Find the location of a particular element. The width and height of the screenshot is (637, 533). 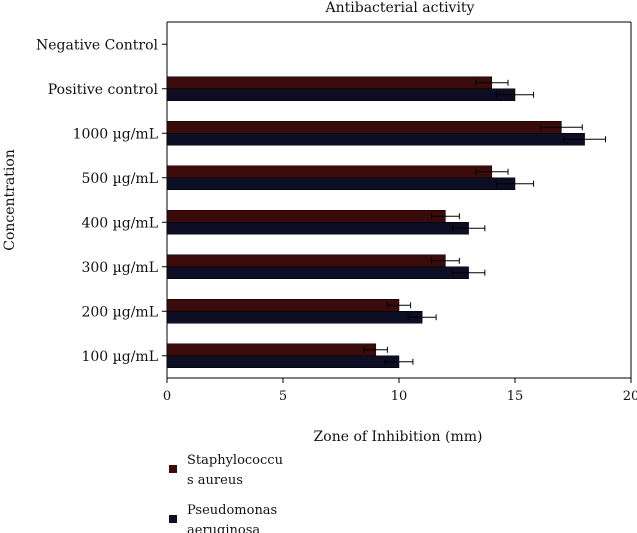

y-tick-label: Negative Control is located at coordinates (97, 45).